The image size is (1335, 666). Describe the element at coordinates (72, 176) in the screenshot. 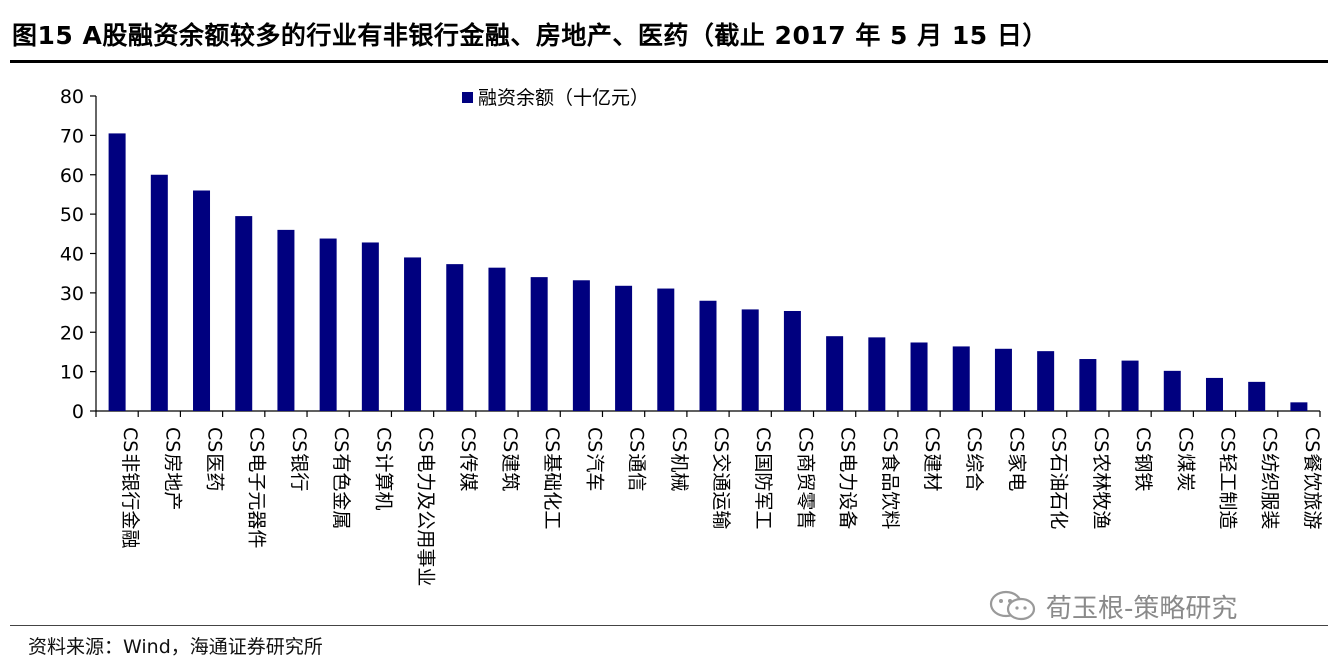

I see `y-tick-label: 60` at that location.